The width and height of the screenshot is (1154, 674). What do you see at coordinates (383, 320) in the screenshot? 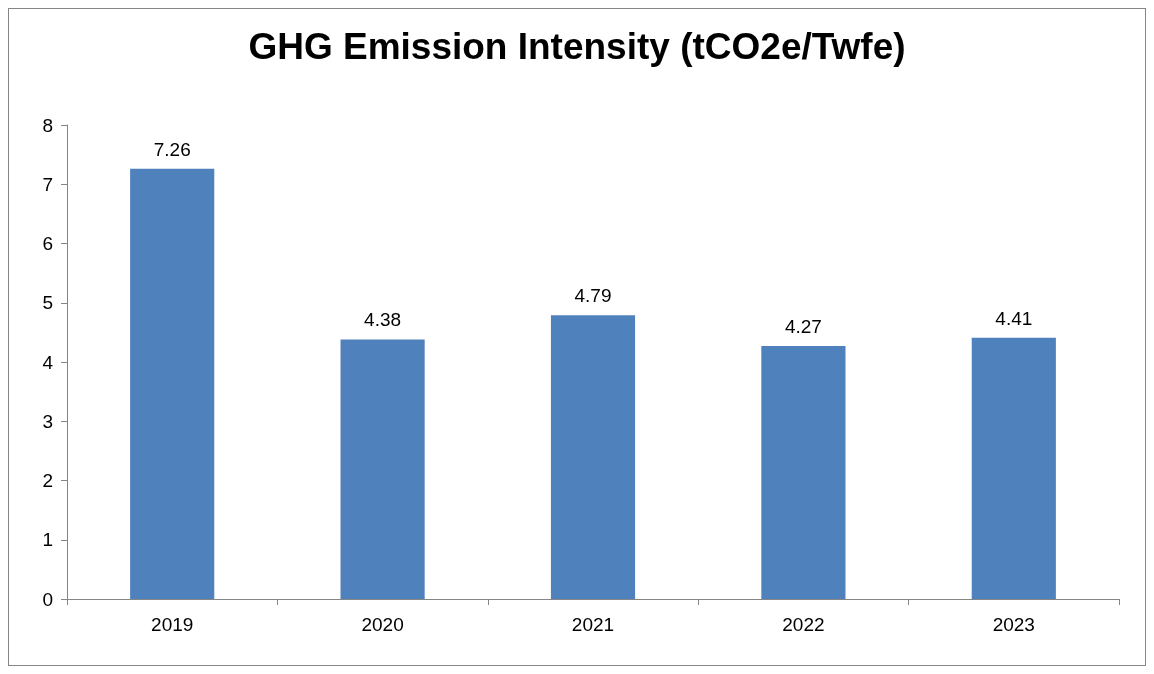
I see `data-label: 4.38` at bounding box center [383, 320].